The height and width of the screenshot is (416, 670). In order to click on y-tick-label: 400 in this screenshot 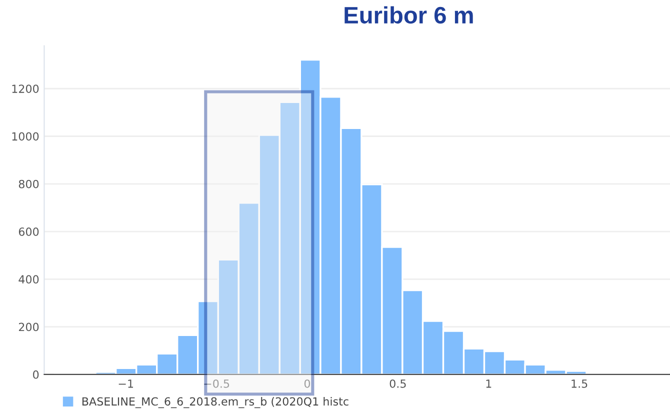, I will do `click(28, 279)`.